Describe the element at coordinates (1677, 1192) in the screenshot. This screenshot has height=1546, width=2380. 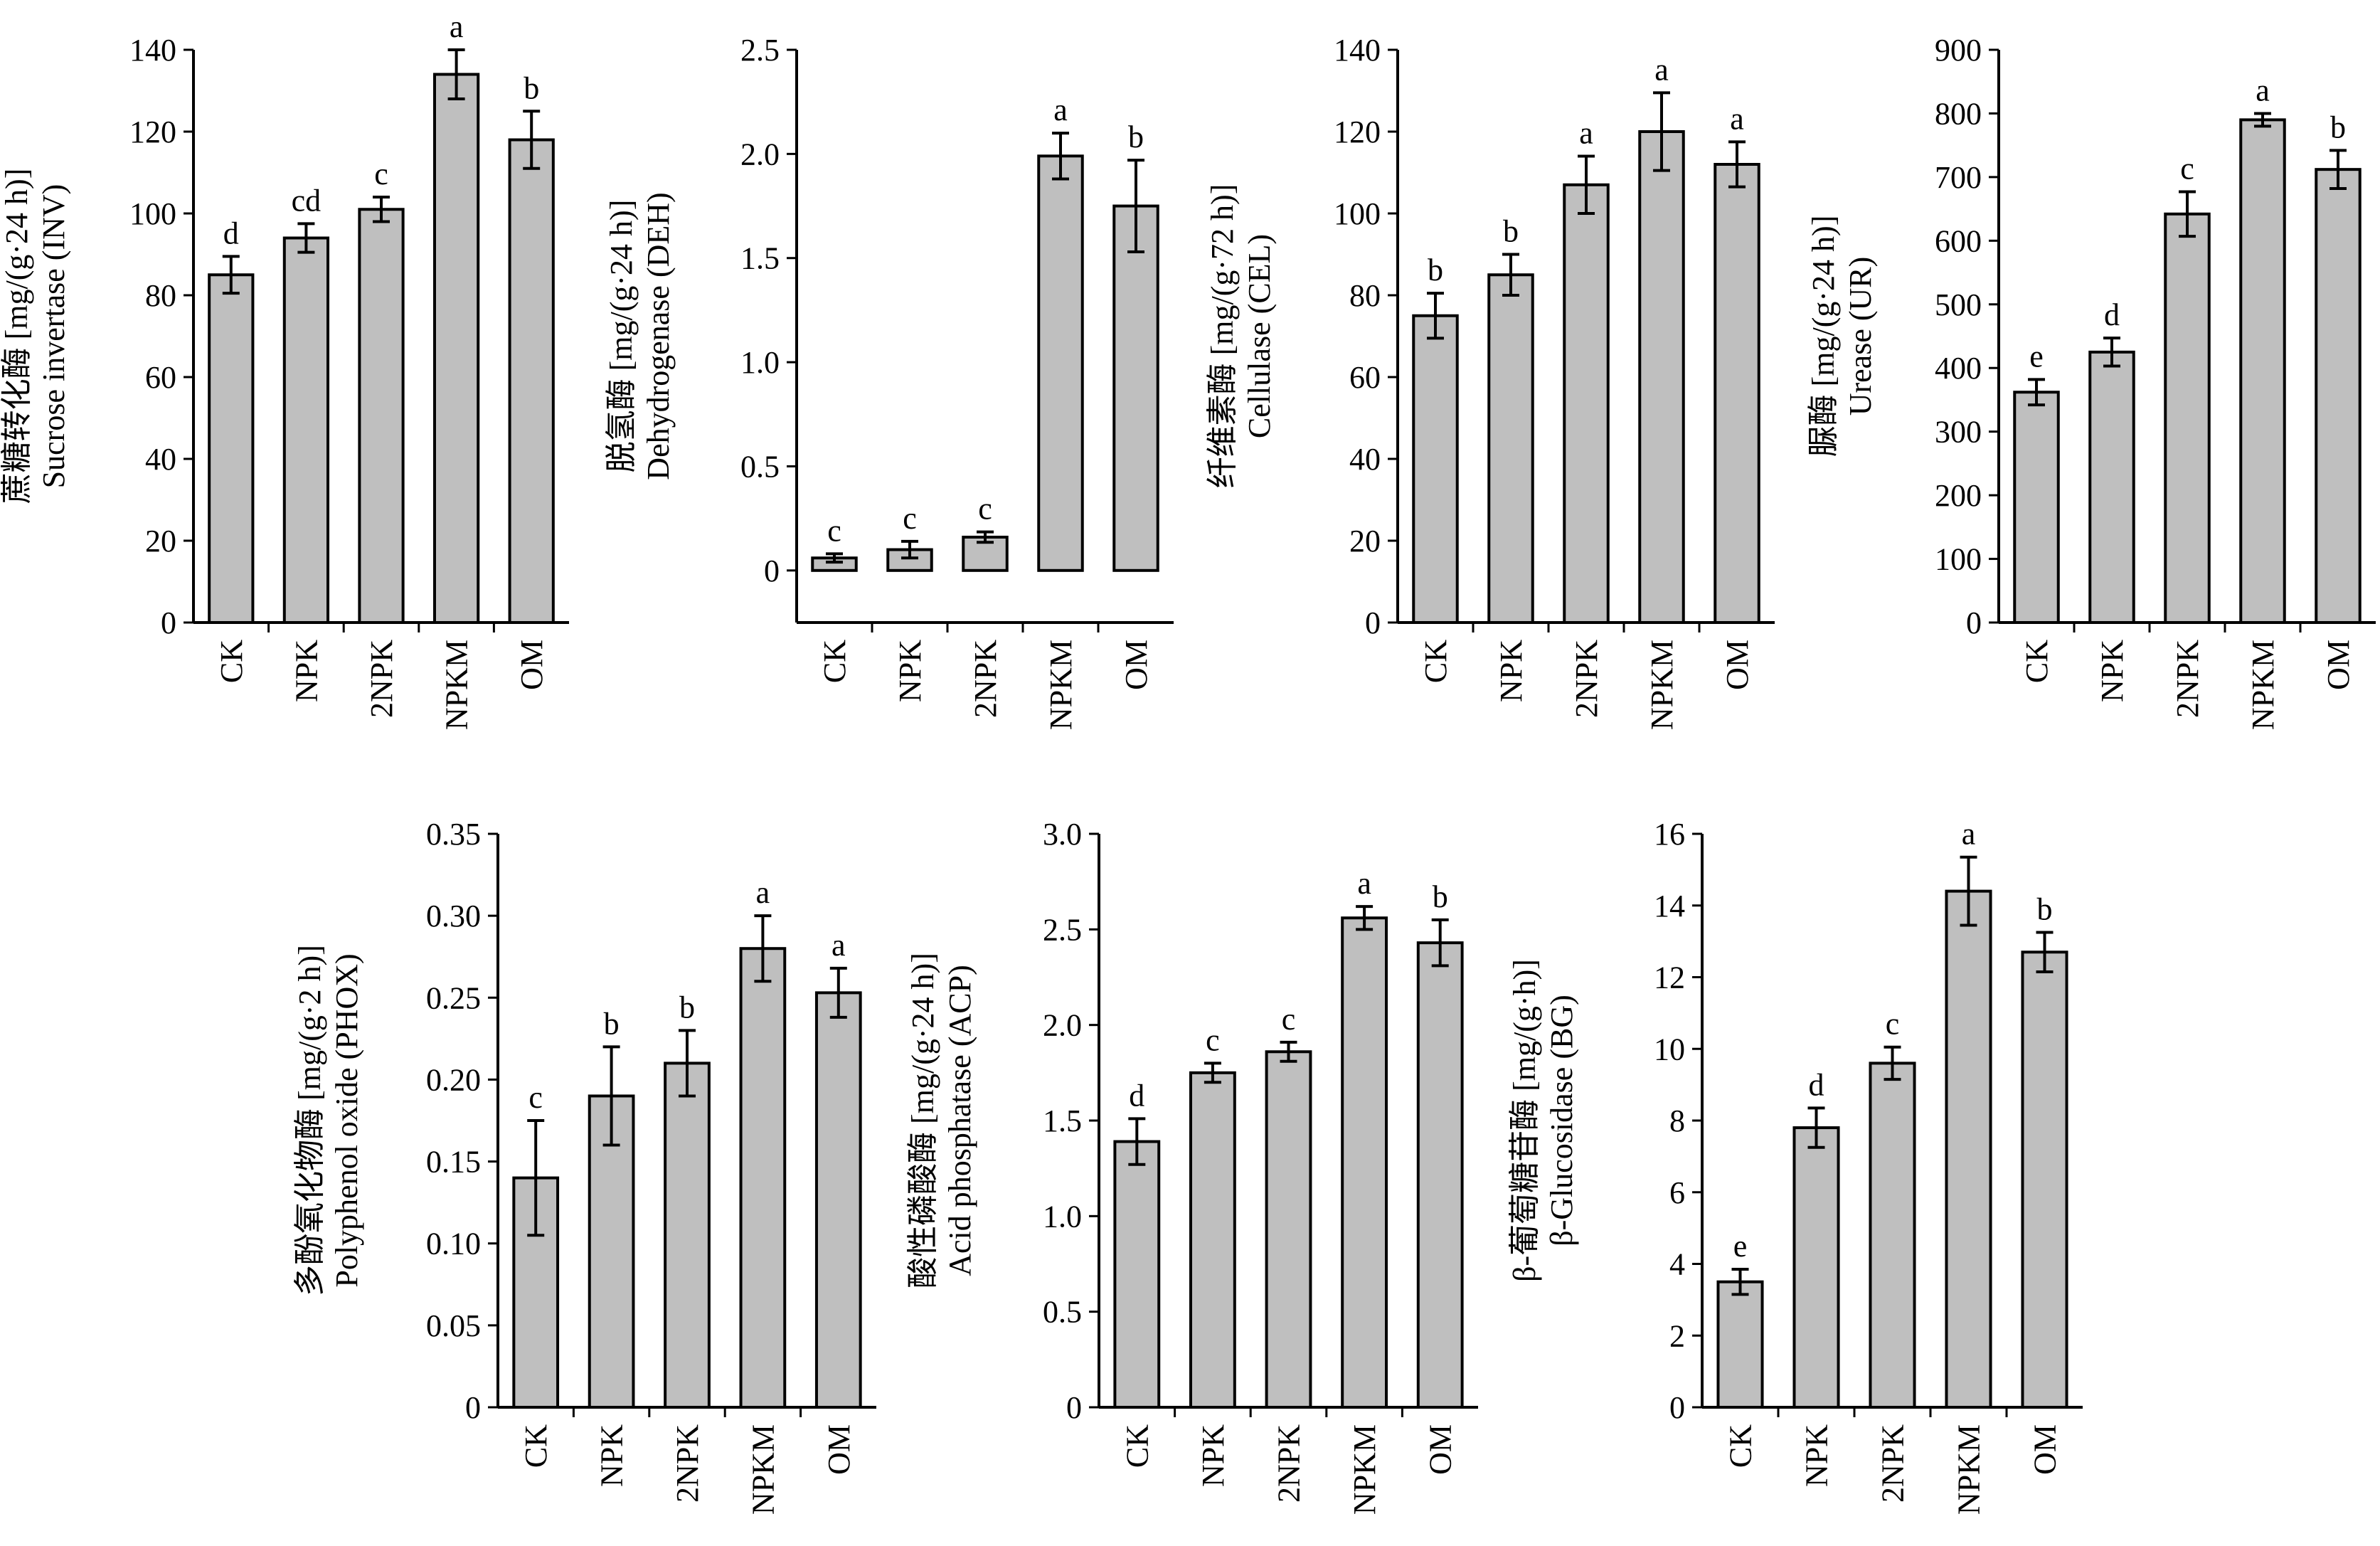
I see `bg-ytick-label: 6` at that location.